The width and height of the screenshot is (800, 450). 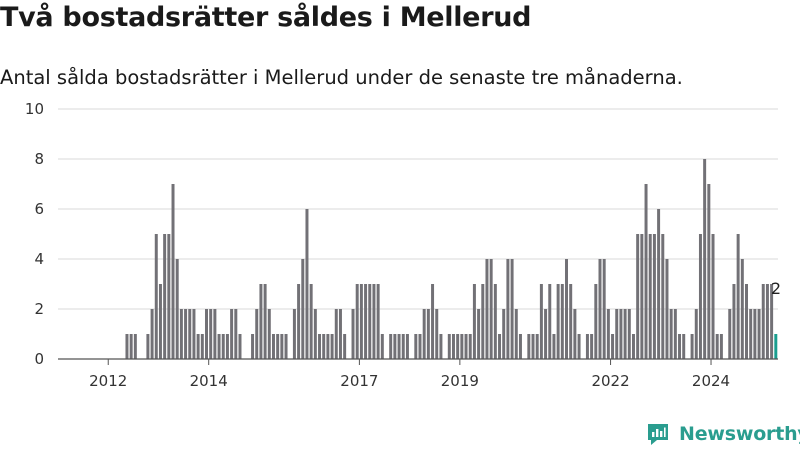 I want to click on brand-logo: Newsworthy, so click(x=722, y=434).